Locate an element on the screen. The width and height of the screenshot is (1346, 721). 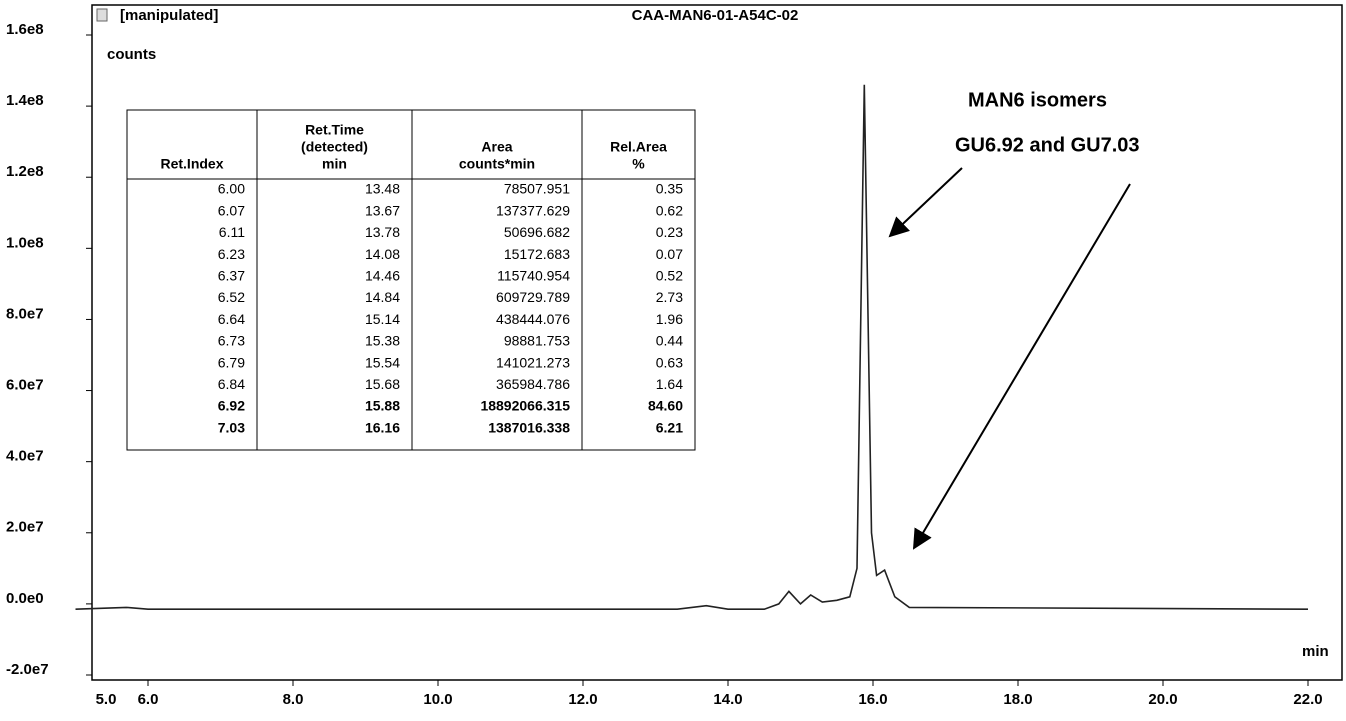
table-cell: 13.48 is located at coordinates (382, 189).